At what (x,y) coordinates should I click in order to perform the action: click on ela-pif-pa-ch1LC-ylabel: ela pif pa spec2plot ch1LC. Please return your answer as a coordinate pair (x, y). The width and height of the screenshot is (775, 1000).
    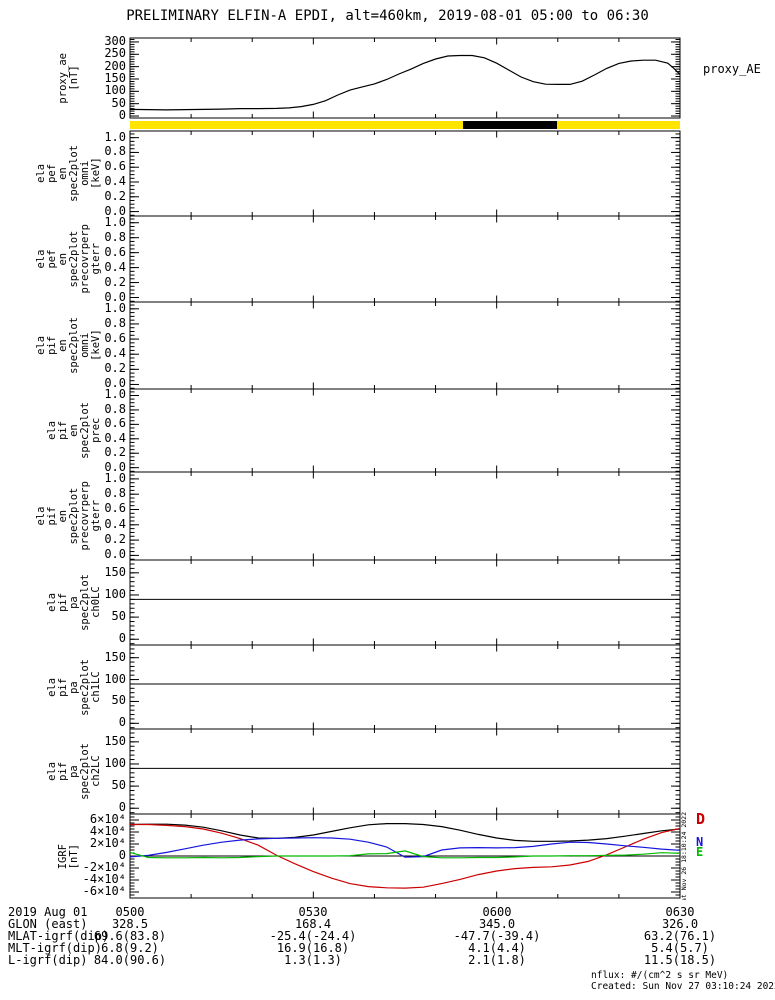
    Looking at the image, I should click on (74, 687).